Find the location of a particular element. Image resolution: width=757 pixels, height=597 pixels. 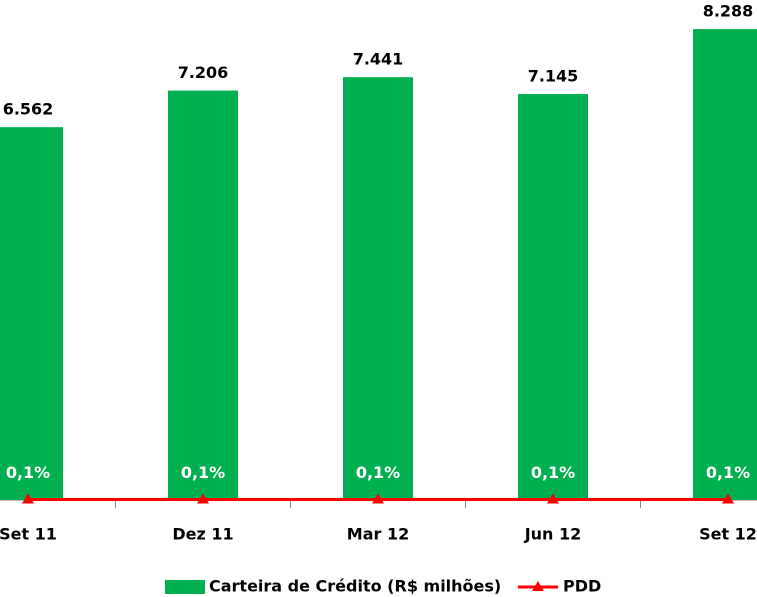

bar-value-label: 7.441 is located at coordinates (378, 59).